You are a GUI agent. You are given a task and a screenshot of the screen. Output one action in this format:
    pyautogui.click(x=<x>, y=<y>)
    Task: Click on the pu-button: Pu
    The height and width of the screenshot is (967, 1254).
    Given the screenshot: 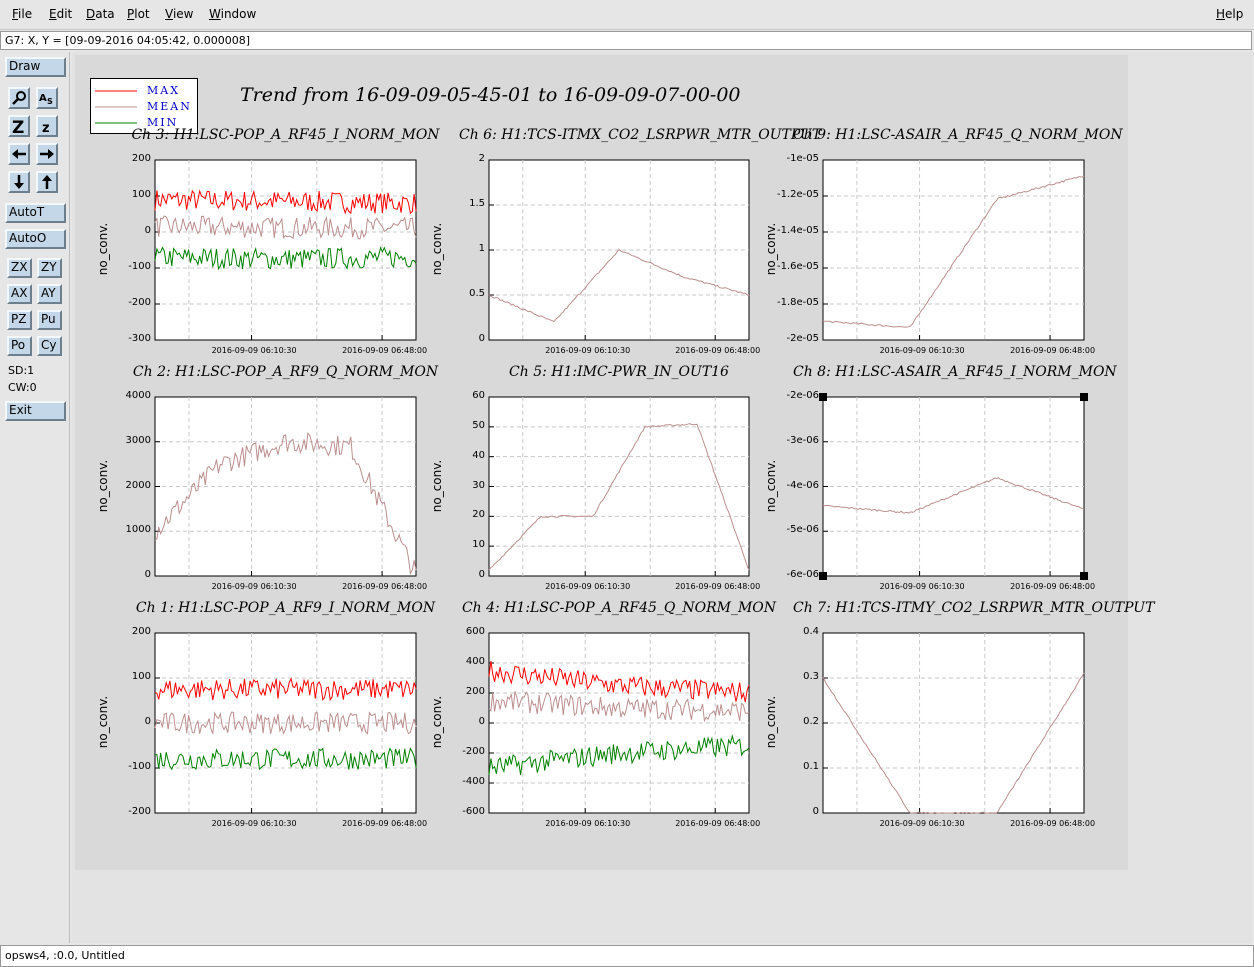 What is the action you would take?
    pyautogui.click(x=49, y=320)
    